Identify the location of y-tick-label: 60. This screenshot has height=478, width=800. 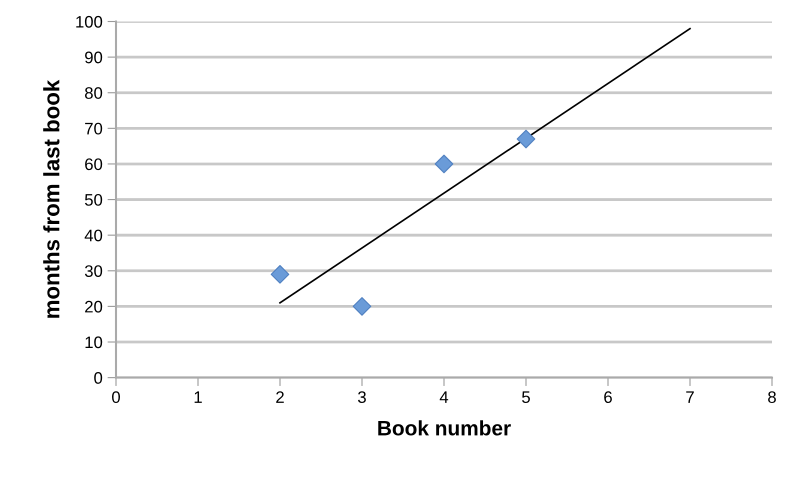
(93, 164).